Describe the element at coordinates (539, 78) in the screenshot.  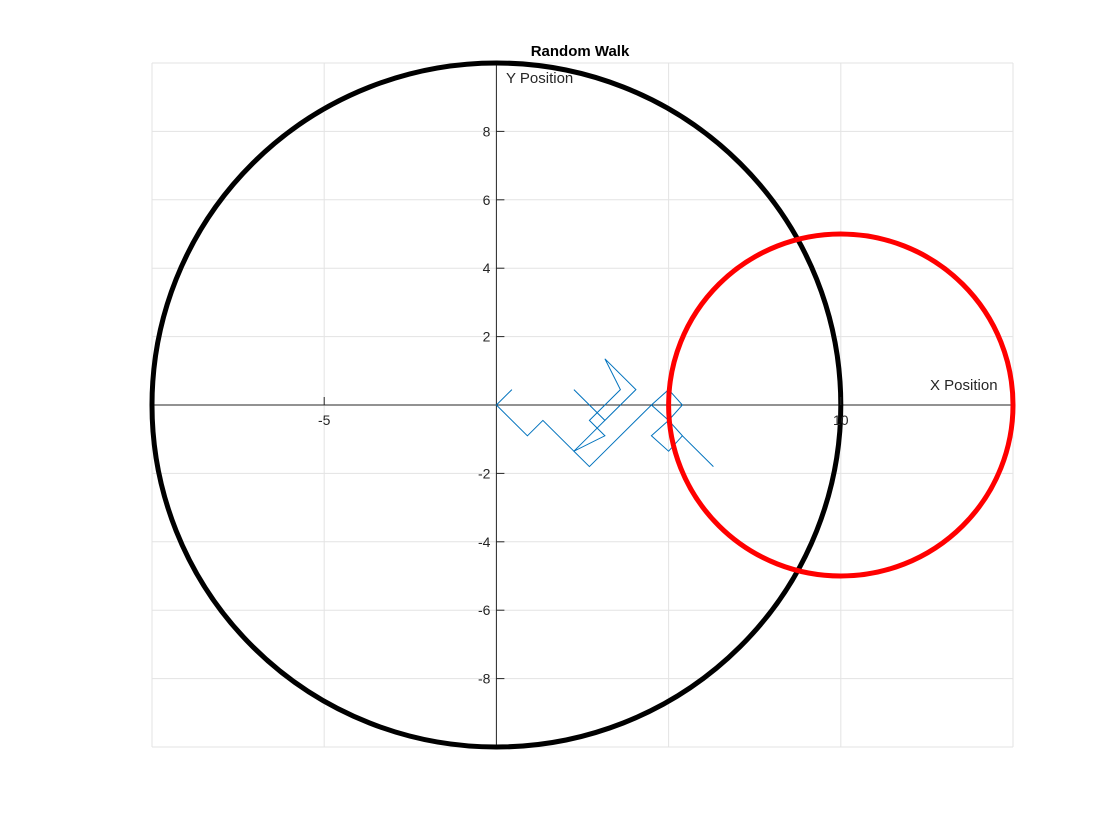
I see `y-axis-label: Y Position` at that location.